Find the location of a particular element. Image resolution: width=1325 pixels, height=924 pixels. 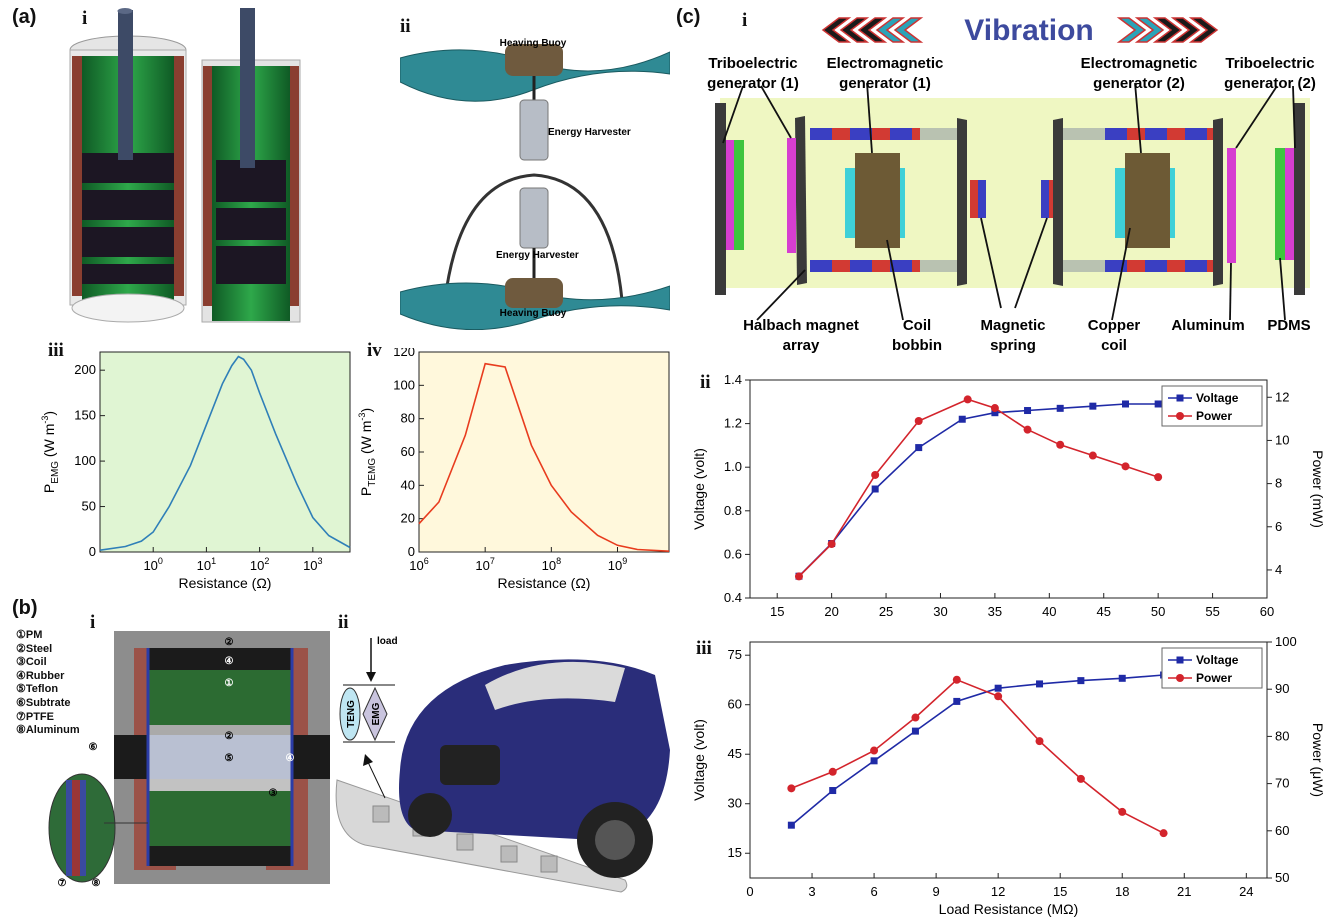

y-tick-label: 40 is located at coordinates (408, 484).